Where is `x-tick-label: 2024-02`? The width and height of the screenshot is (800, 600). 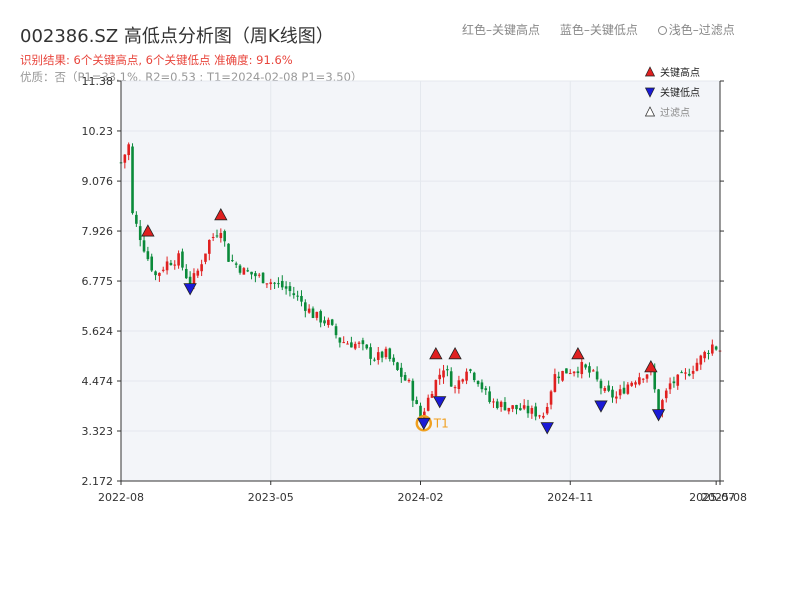 x-tick-label: 2024-02 is located at coordinates (421, 497).